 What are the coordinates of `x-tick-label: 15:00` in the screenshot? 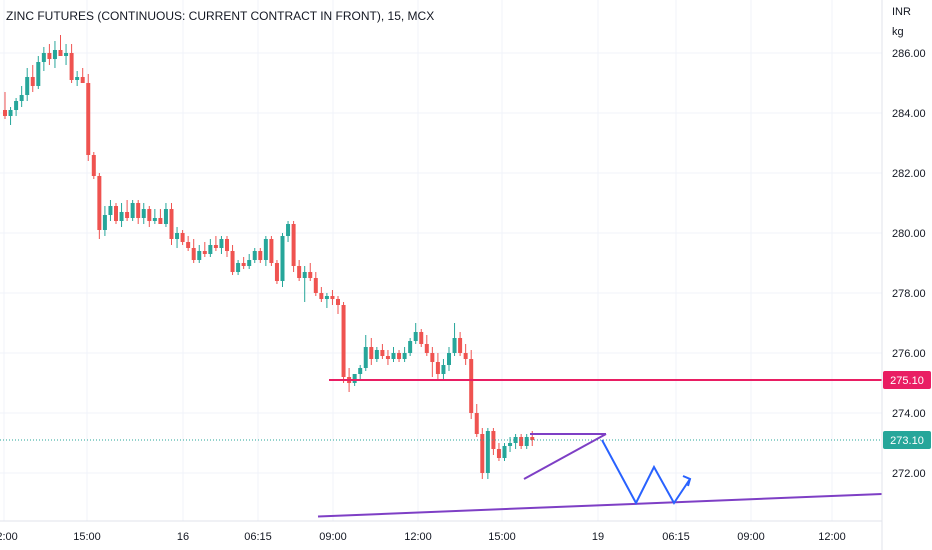 It's located at (87, 537).